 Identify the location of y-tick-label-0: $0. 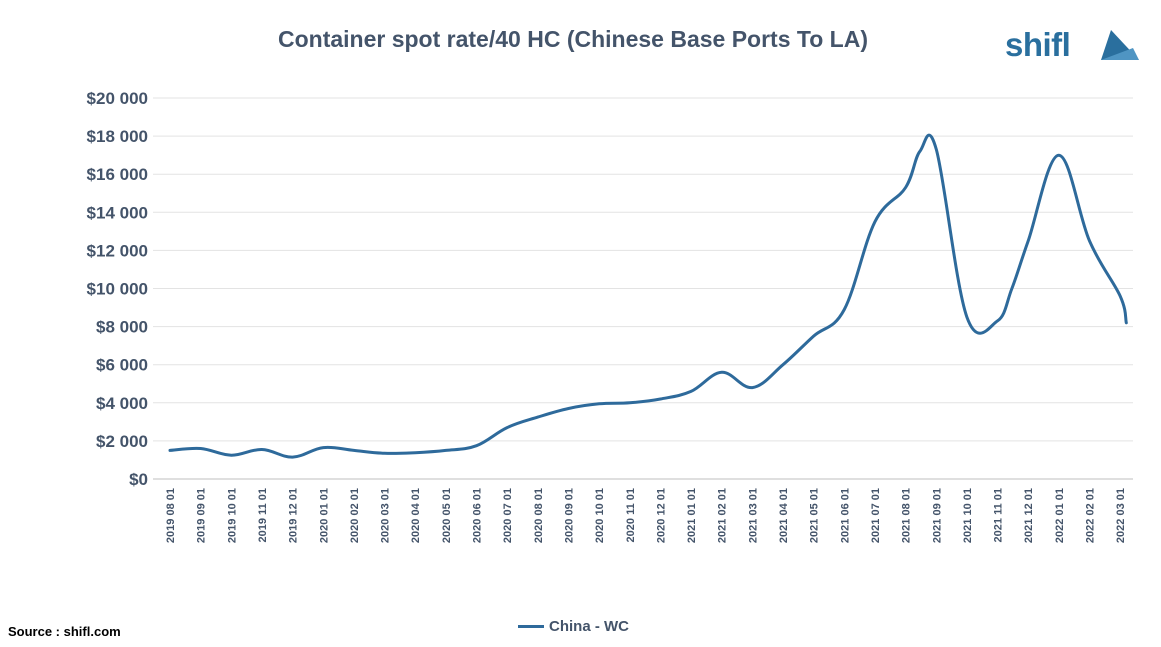
(138, 479).